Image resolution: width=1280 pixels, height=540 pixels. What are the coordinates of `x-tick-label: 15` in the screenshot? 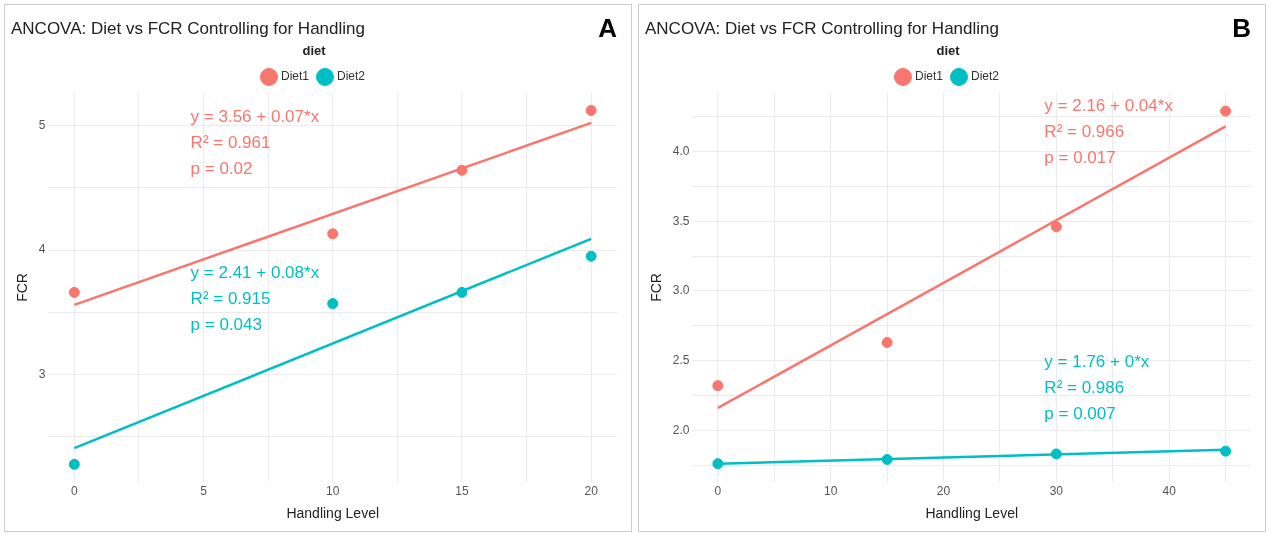 It's located at (462, 491).